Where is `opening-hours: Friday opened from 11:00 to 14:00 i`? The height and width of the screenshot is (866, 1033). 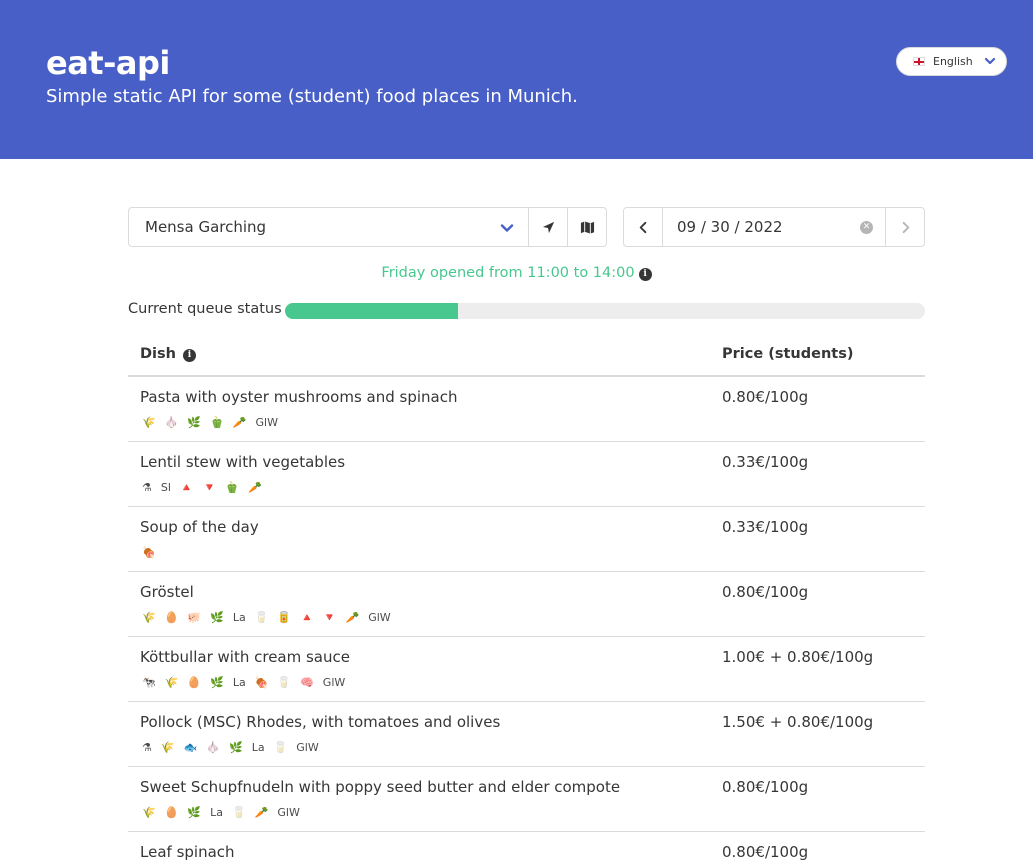
opening-hours: Friday opened from 11:00 to 14:00 i is located at coordinates (516, 273).